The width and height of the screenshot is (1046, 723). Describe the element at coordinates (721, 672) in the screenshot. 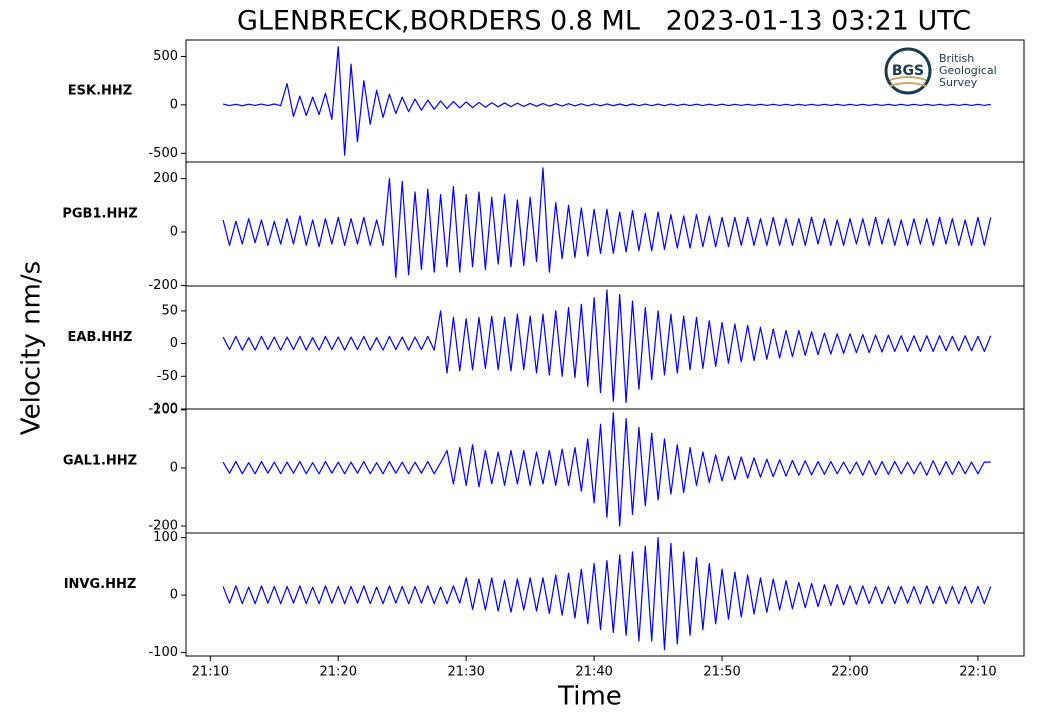

I see `x-tick-label: 21:50` at that location.